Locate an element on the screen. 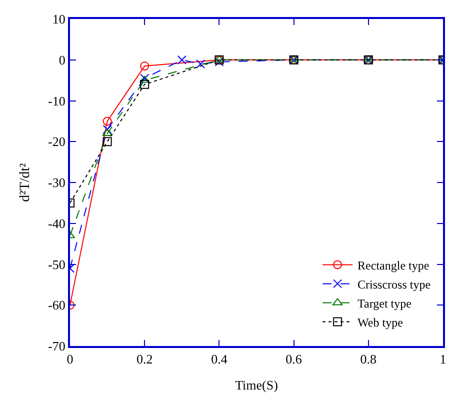  x-axis-title: Time(S) is located at coordinates (256, 385).